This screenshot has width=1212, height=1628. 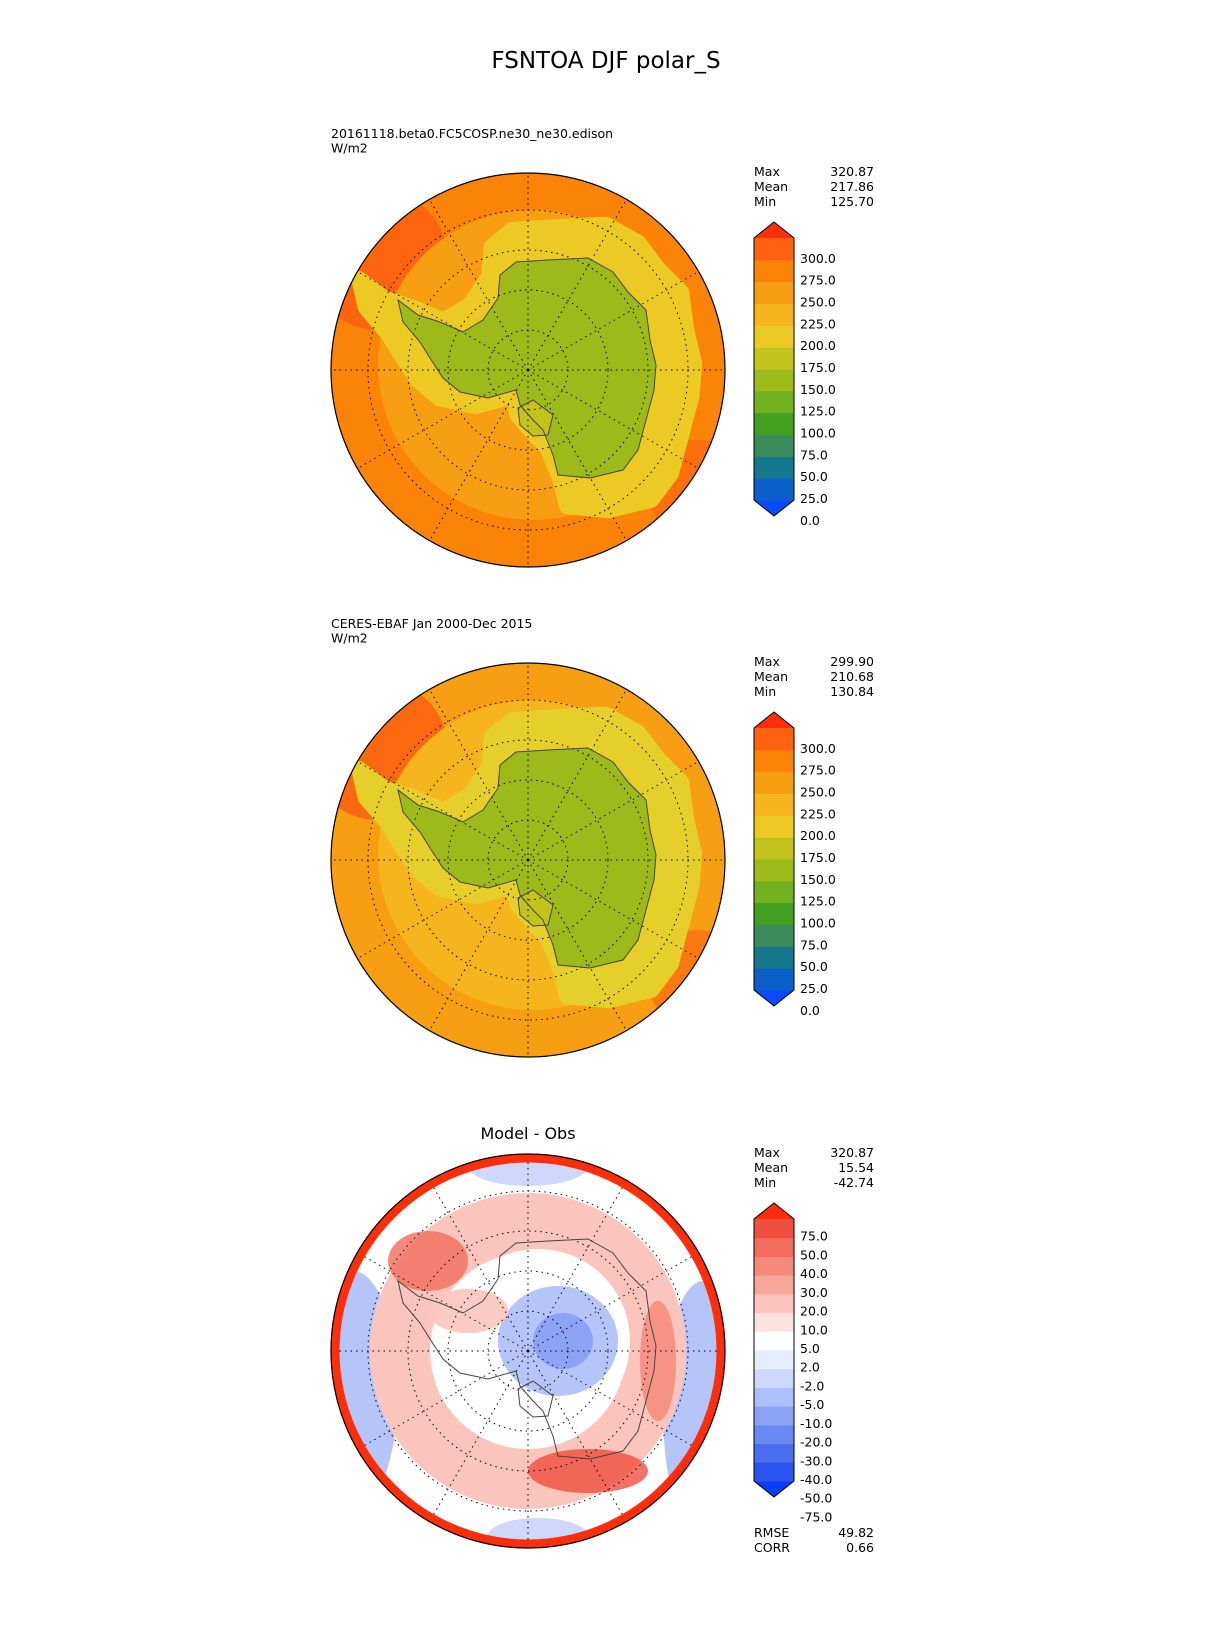 What do you see at coordinates (852, 676) in the screenshot?
I see `stat-value: 210.68` at bounding box center [852, 676].